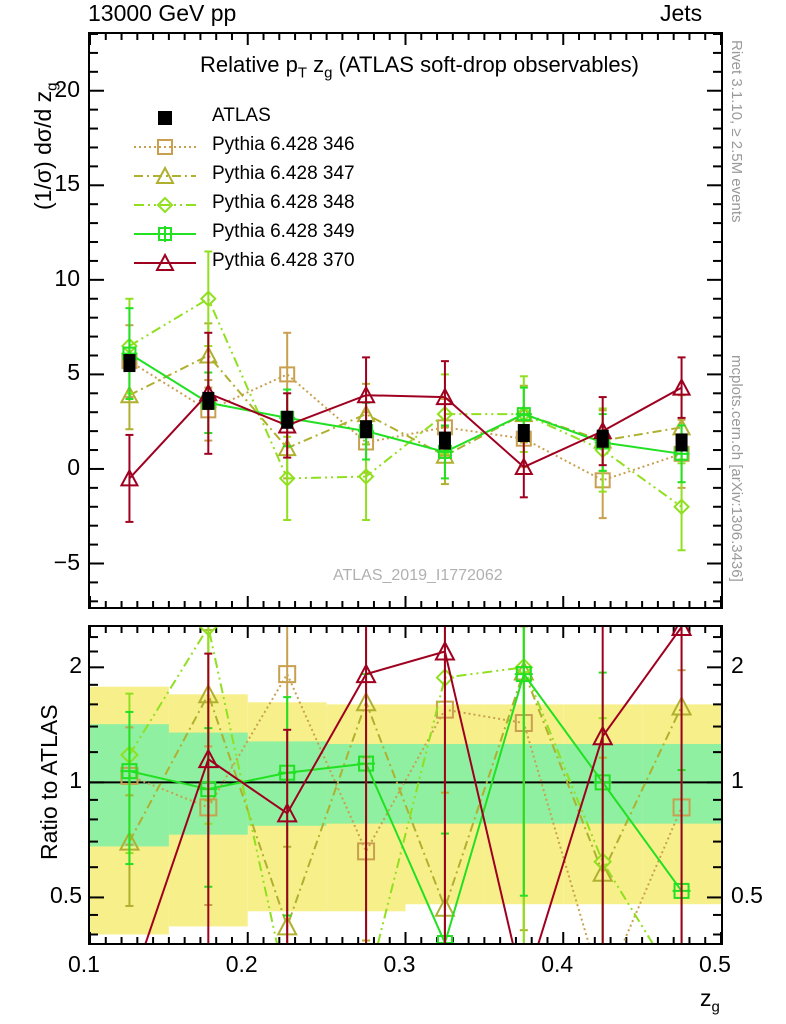 This screenshot has height=1024, width=786. Describe the element at coordinates (241, 115) in the screenshot. I see `legend-label: ATLAS` at that location.